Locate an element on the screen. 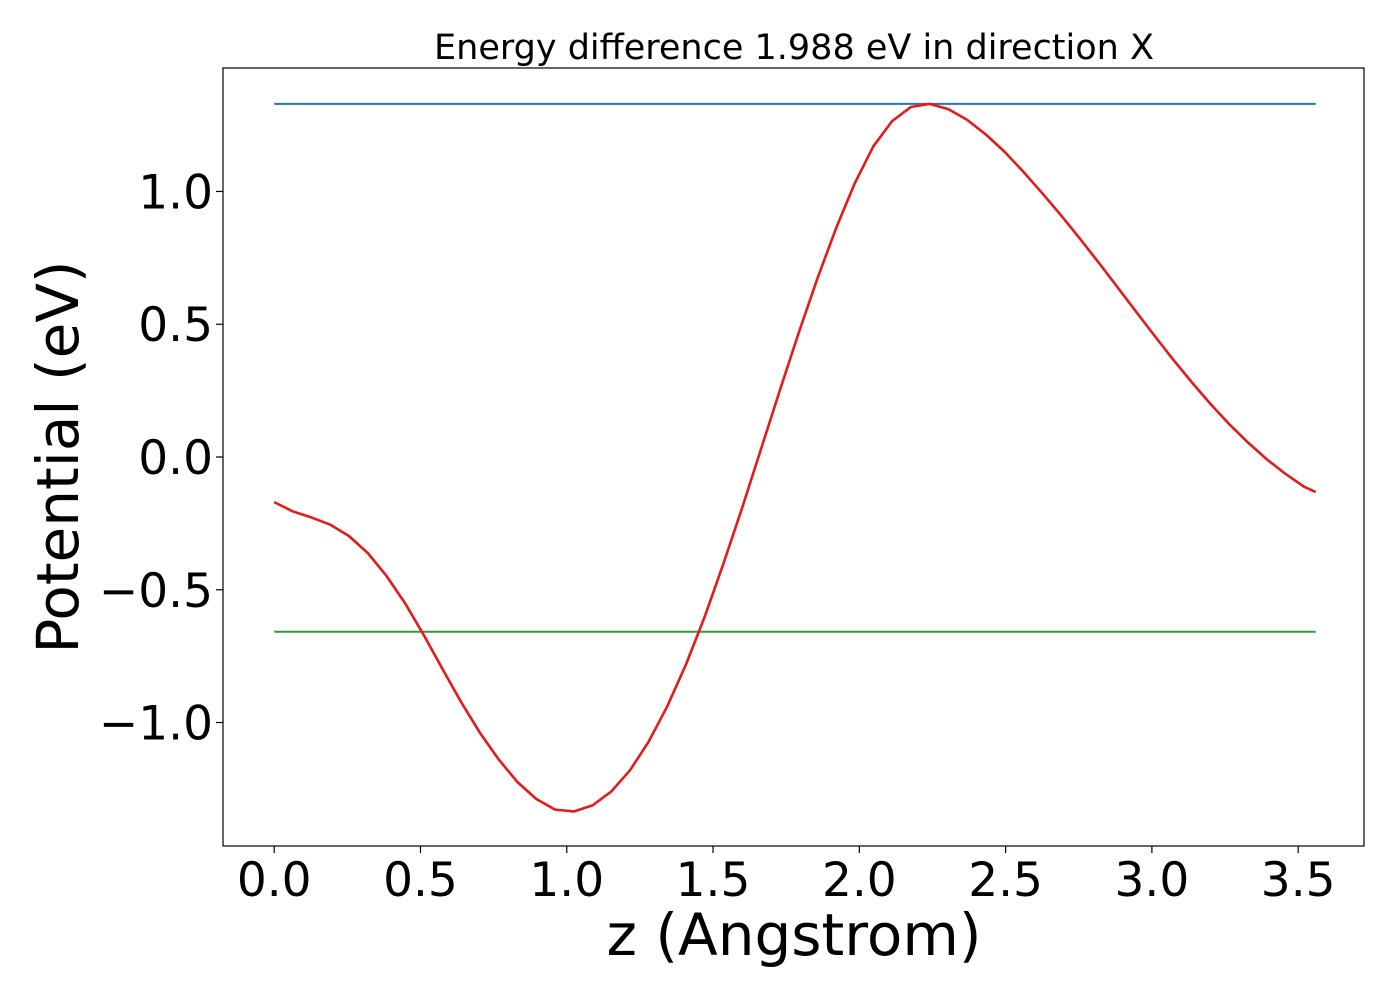 Image resolution: width=1400 pixels, height=1000 pixels. y-axis-title: Potential (eV) is located at coordinates (58, 456).